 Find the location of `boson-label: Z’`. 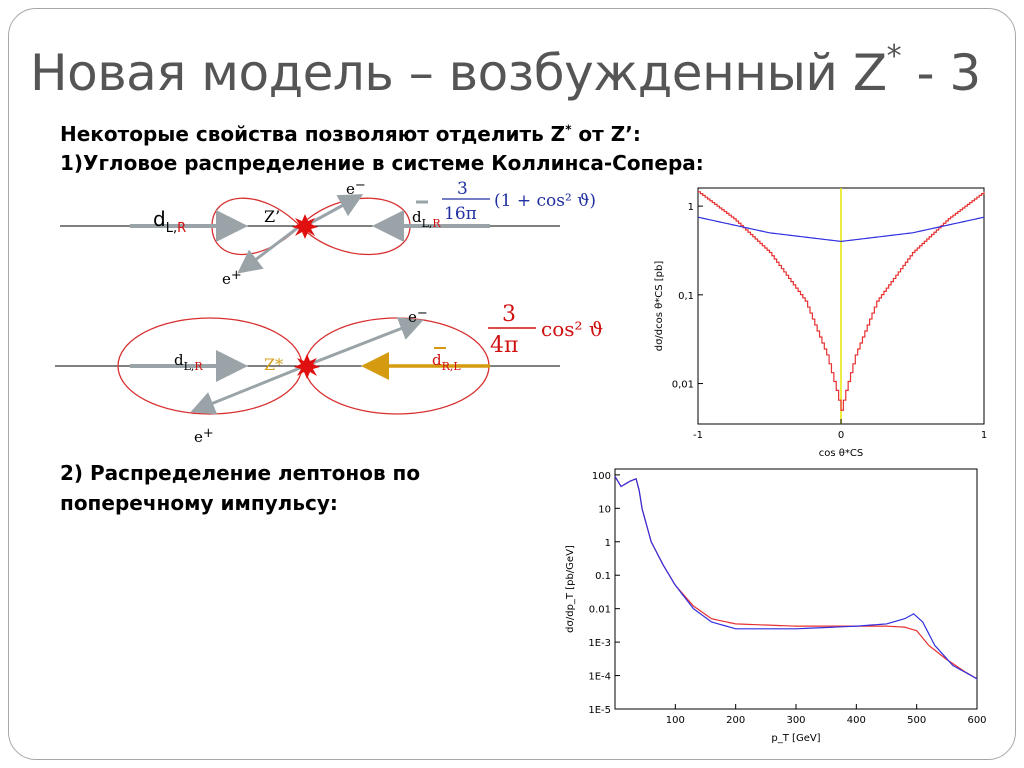

boson-label: Z’ is located at coordinates (272, 216).